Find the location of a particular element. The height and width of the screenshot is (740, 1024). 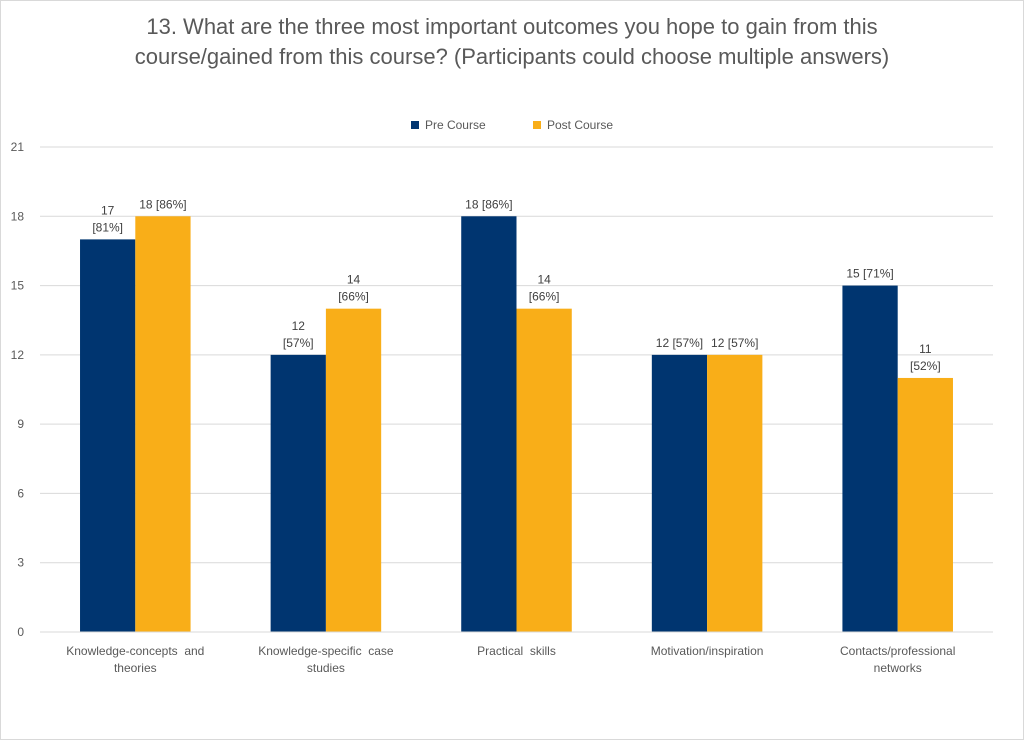

data-label: 15 [71%] is located at coordinates (869, 274).